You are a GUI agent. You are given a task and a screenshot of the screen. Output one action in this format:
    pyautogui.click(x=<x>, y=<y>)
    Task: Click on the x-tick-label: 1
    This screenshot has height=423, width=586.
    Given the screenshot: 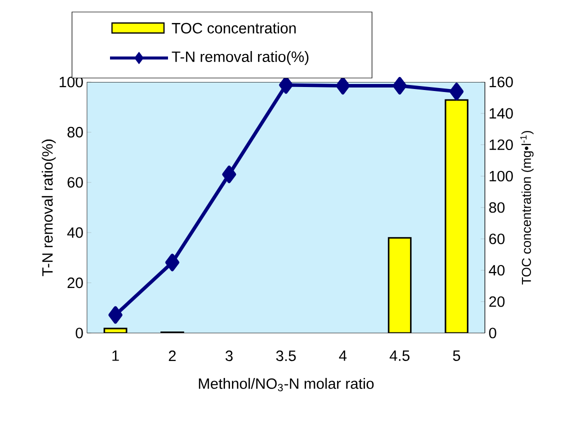 What is the action you would take?
    pyautogui.click(x=115, y=355)
    